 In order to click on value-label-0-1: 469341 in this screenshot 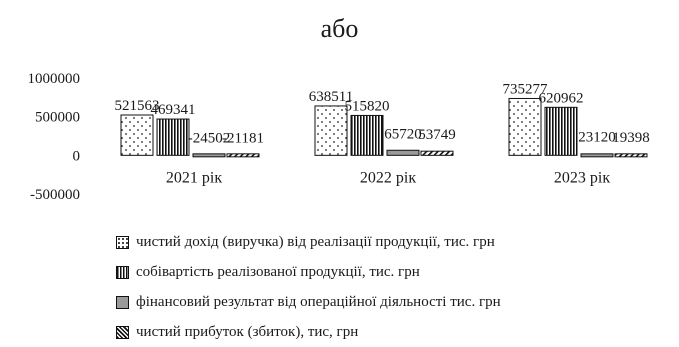, I will do `click(173, 110)`.